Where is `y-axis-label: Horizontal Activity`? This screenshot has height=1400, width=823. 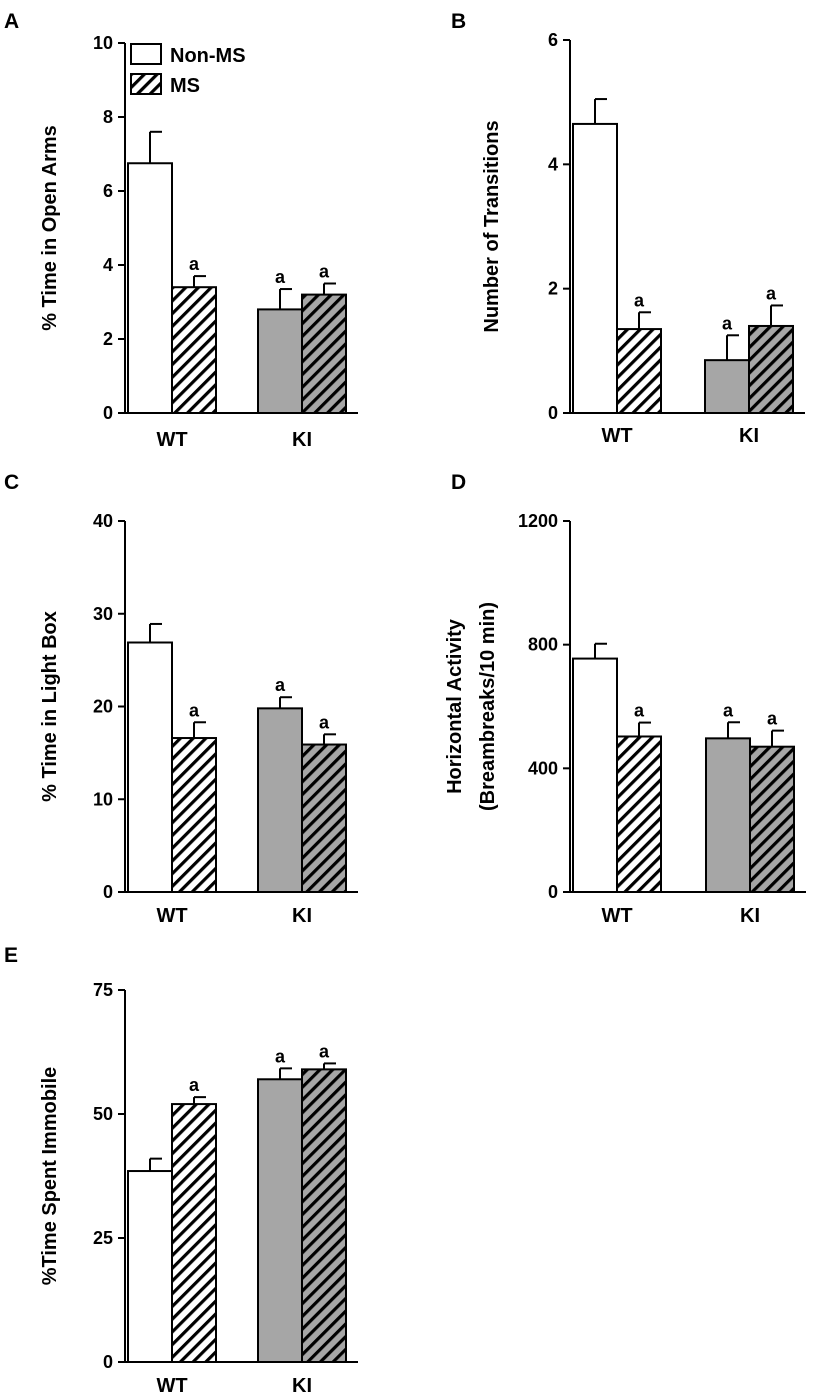 y-axis-label: Horizontal Activity is located at coordinates (455, 706).